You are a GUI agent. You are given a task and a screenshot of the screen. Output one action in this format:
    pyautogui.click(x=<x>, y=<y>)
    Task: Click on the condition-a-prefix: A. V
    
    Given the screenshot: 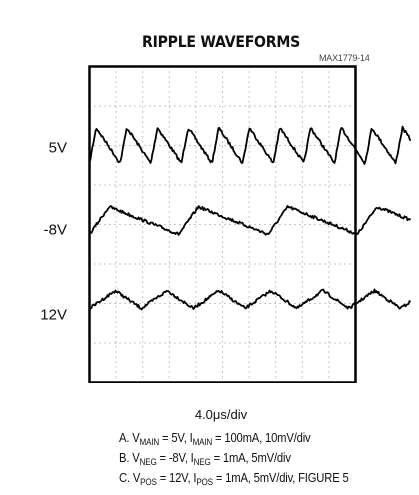 What is the action you would take?
    pyautogui.click(x=129, y=438)
    